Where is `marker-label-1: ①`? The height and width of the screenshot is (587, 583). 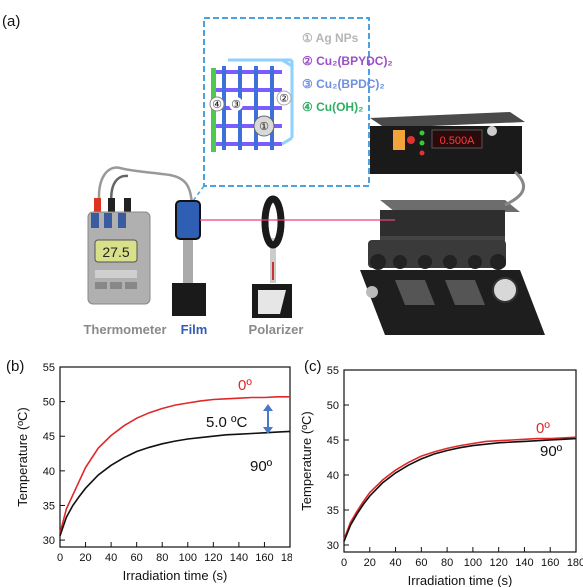 marker-label-1: ① is located at coordinates (264, 127).